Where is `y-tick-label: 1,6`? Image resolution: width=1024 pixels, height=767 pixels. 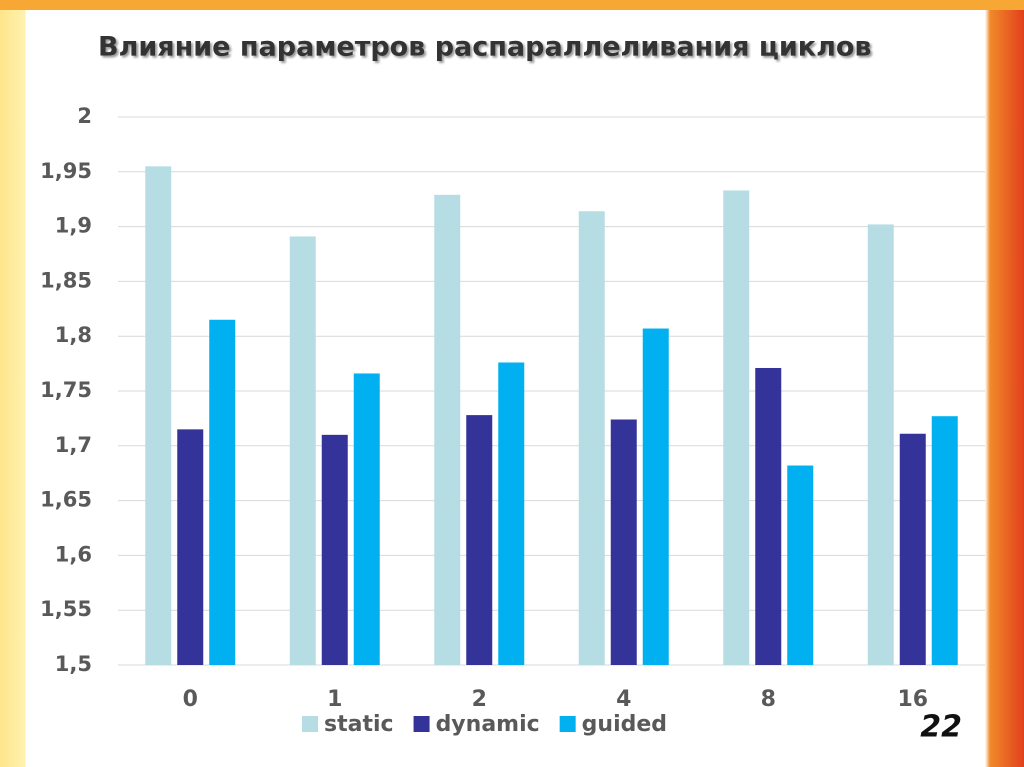 y-tick-label: 1,6 is located at coordinates (73, 554).